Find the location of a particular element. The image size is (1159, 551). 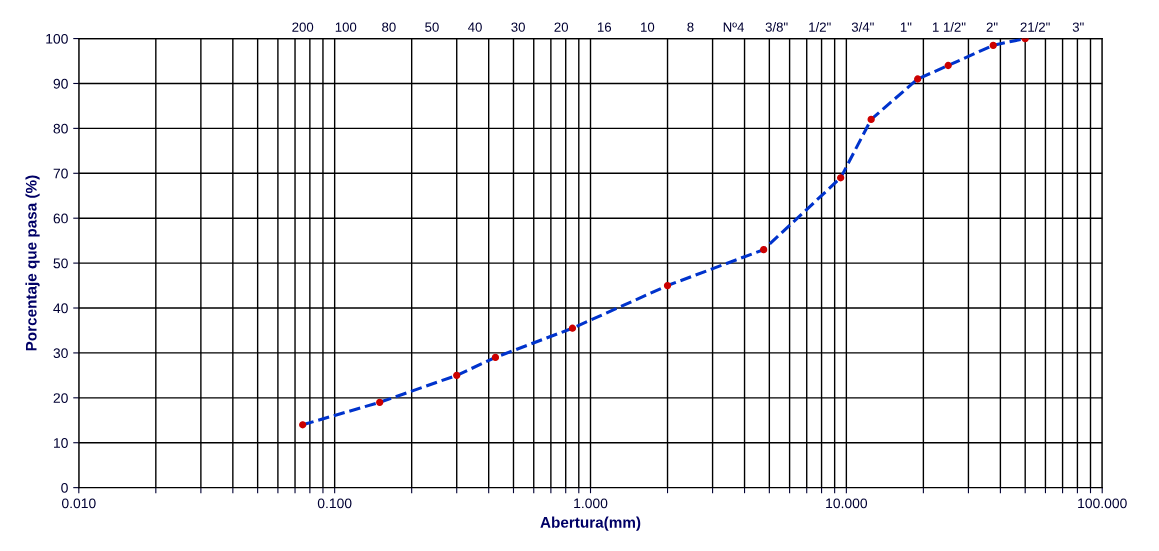

x-tick-label: 0.100 is located at coordinates (334, 503).